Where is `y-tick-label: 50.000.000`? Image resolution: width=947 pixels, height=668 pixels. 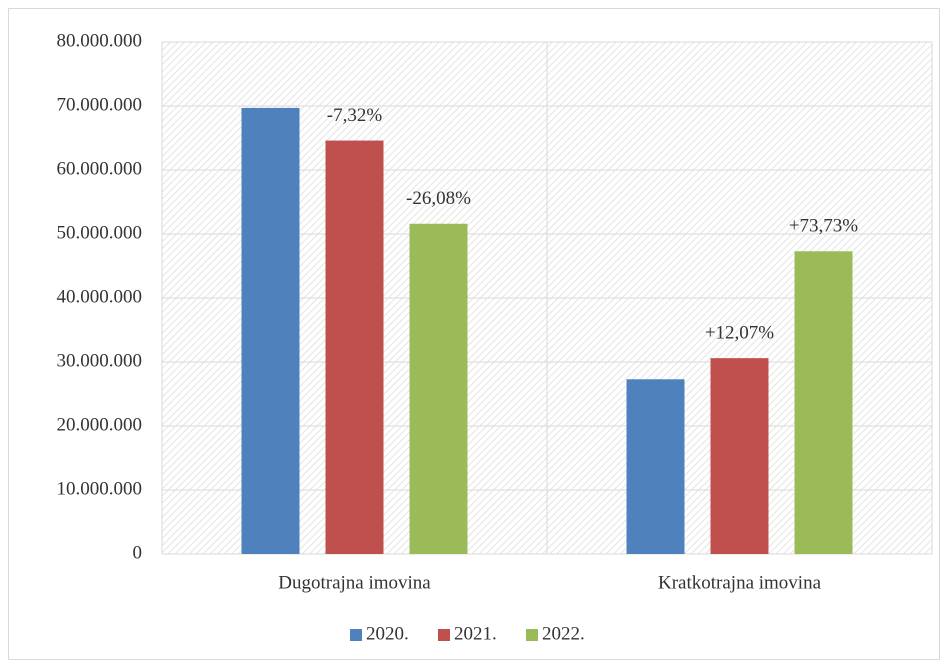
y-tick-label: 50.000.000 is located at coordinates (100, 232).